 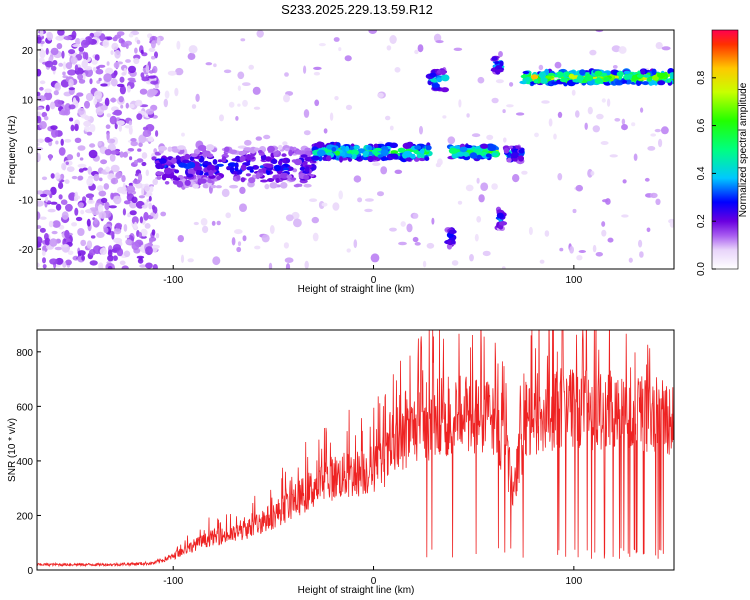 I want to click on snr-y-tick-label: 600, so click(x=24, y=407).